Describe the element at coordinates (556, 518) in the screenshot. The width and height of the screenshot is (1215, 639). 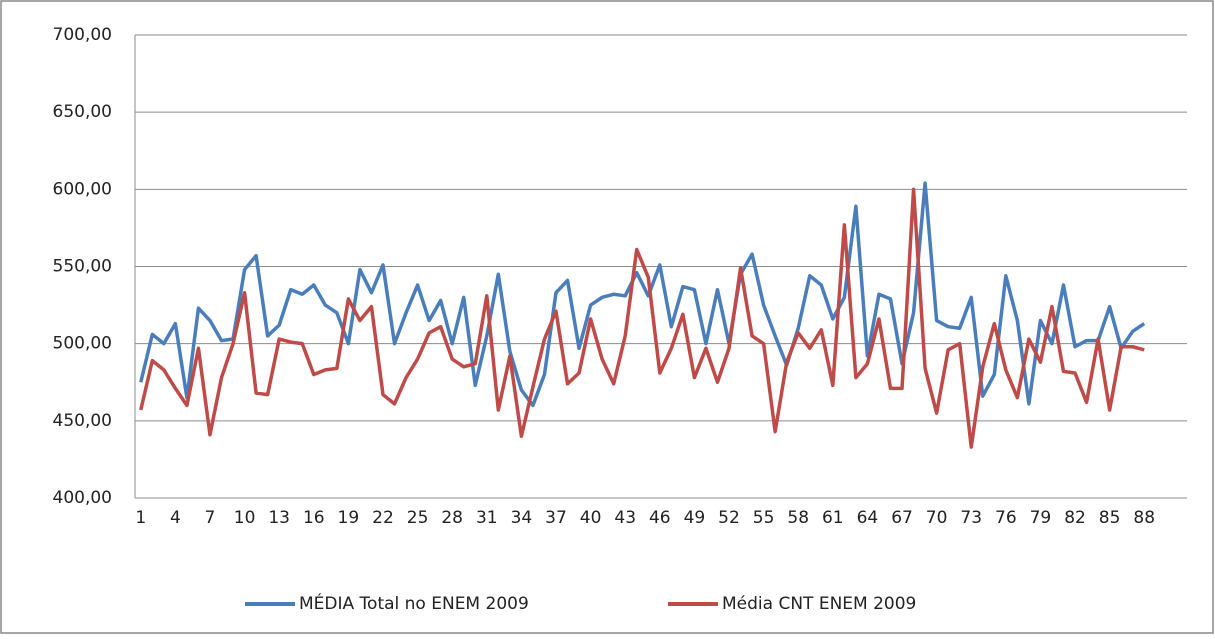
I see `x-tick-label: 37` at that location.